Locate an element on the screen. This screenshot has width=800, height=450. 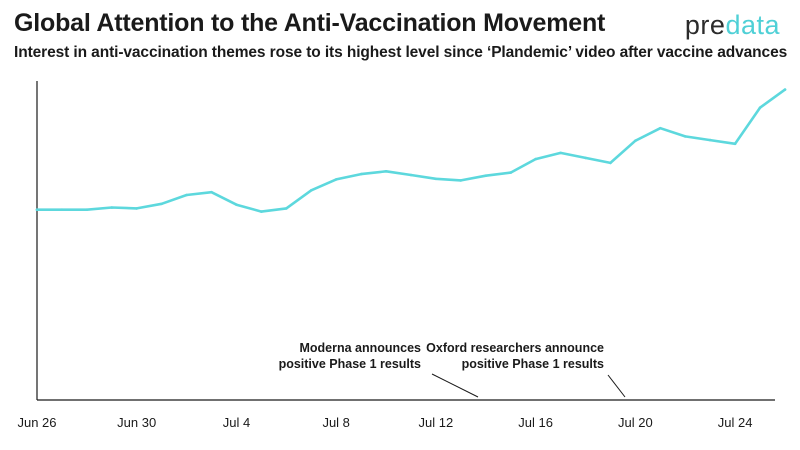
brand-logo: predata is located at coordinates (732, 25).